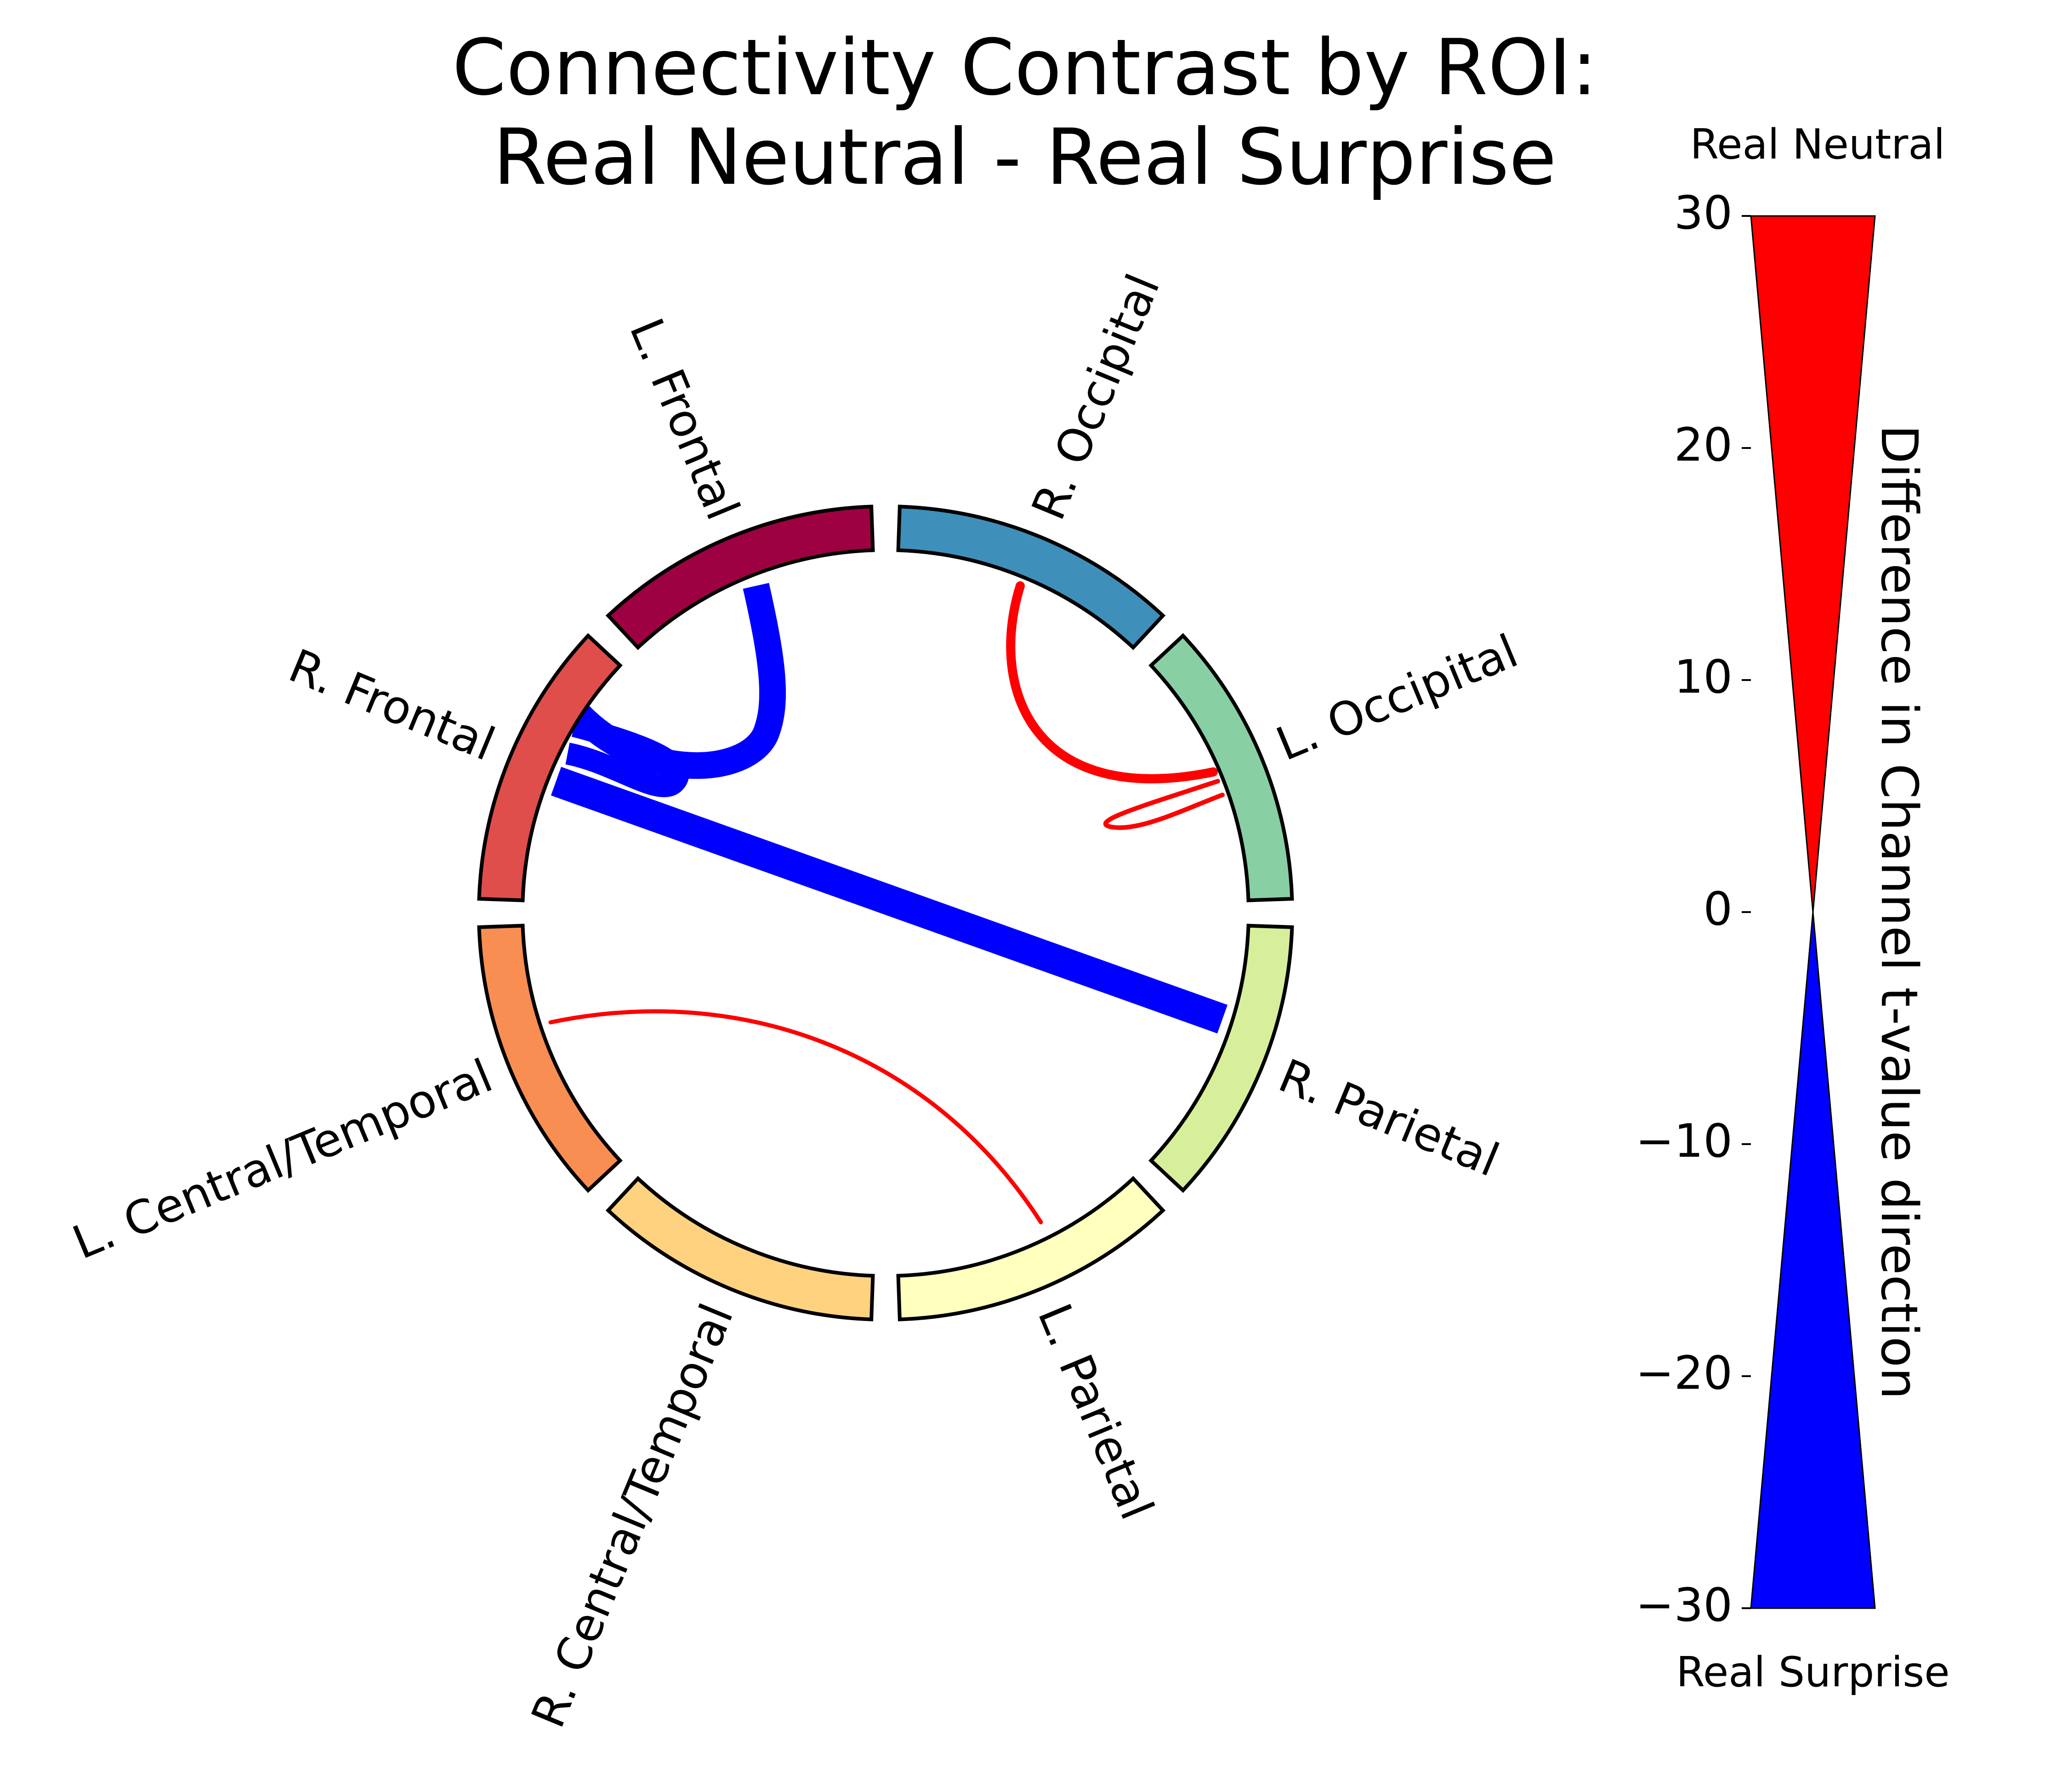  Describe the element at coordinates (627, 756) in the screenshot. I see `chord-rfrontal-self-loop` at that location.